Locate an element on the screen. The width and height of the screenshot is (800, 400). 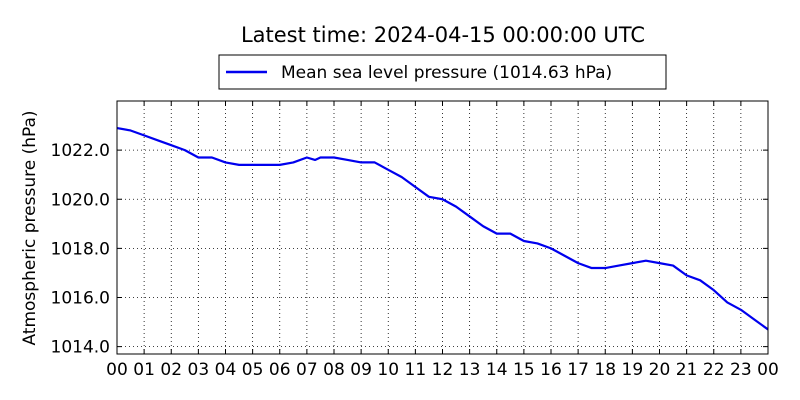
x-tick-label: 07 is located at coordinates (307, 370).